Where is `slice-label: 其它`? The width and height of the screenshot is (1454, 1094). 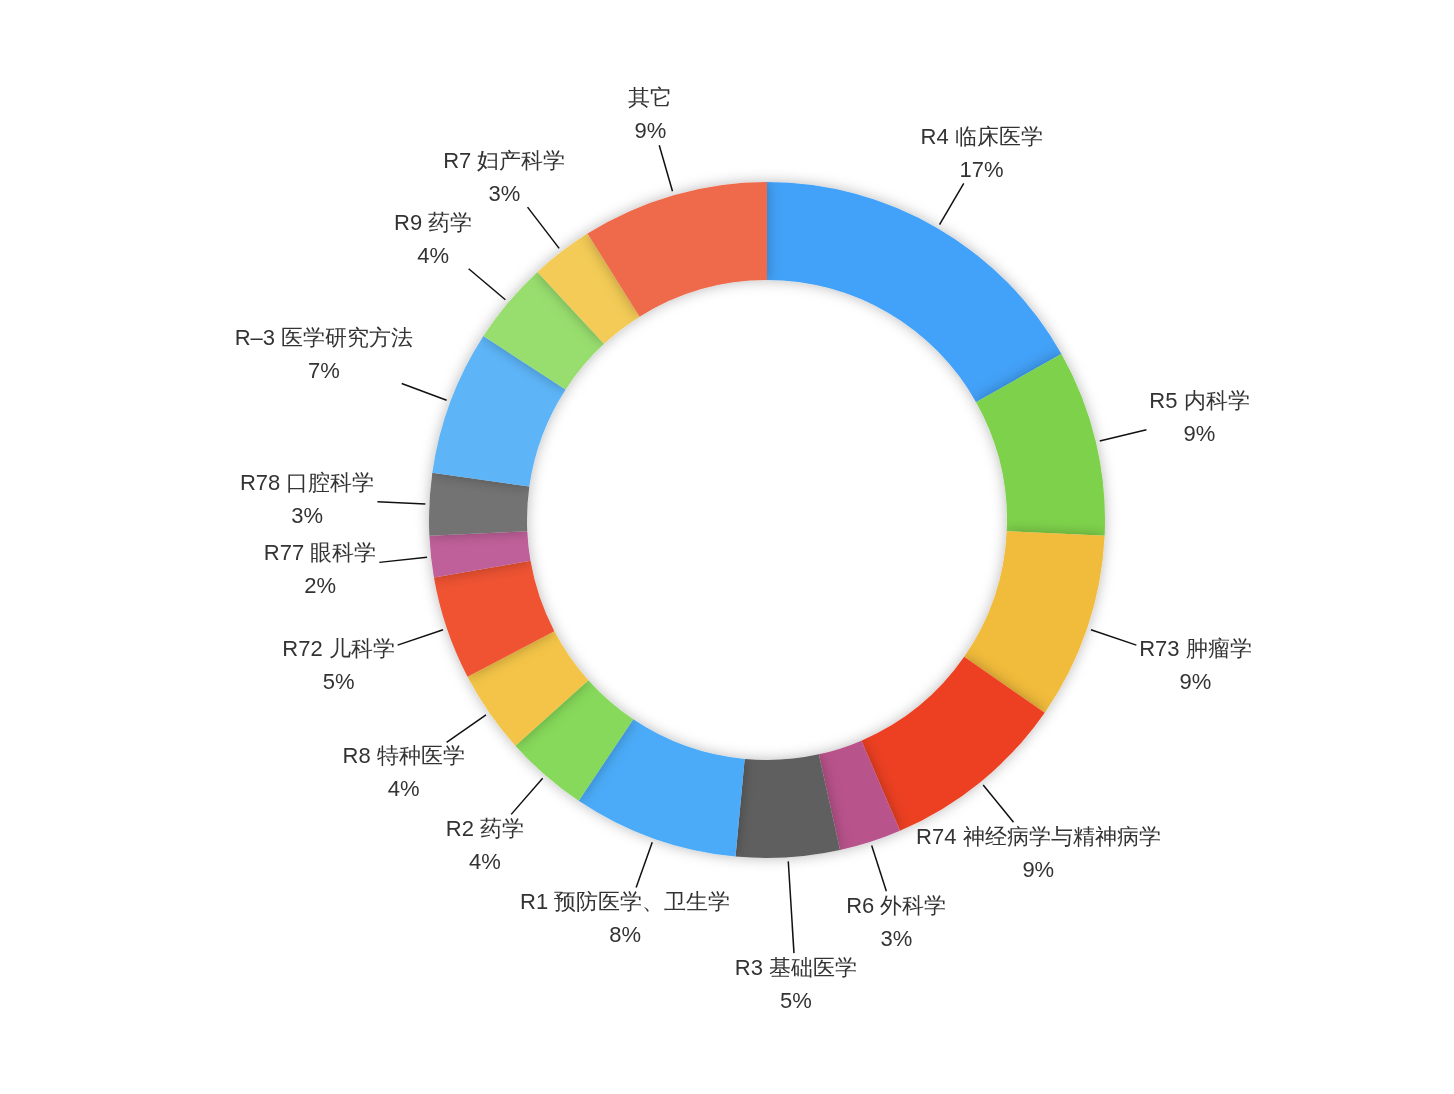 slice-label: 其它 is located at coordinates (650, 98).